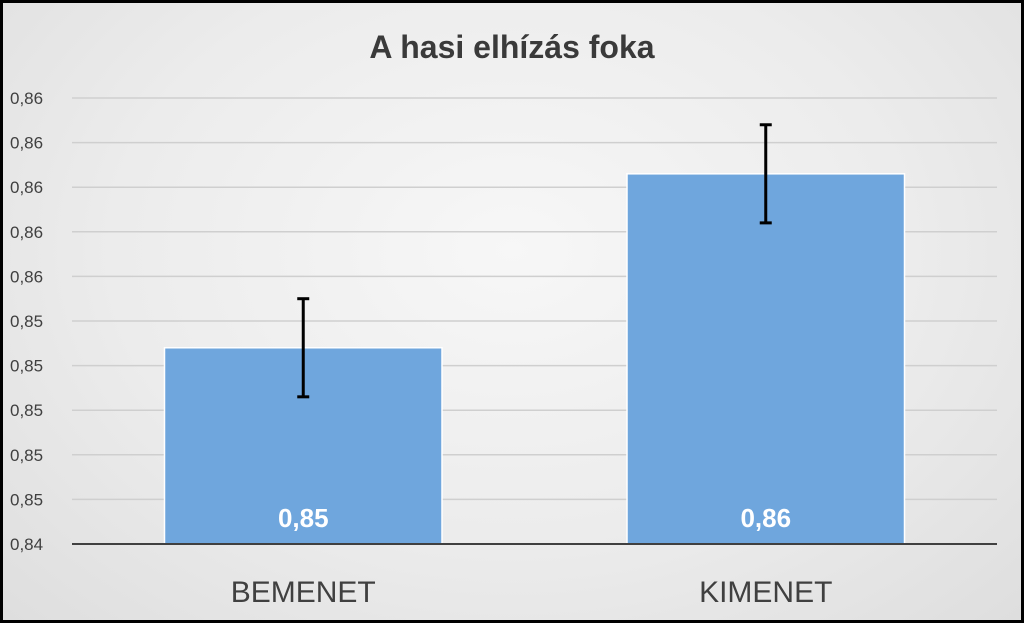 The width and height of the screenshot is (1024, 623). What do you see at coordinates (532, 592) in the screenshot?
I see `x-axis-categories: BEMENET KIMENET` at bounding box center [532, 592].